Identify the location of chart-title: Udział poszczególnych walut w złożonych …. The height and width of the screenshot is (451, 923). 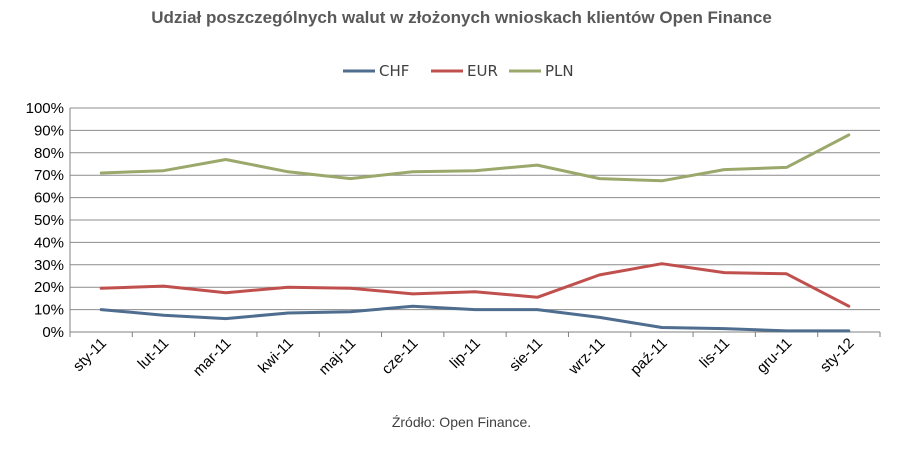
(461, 17).